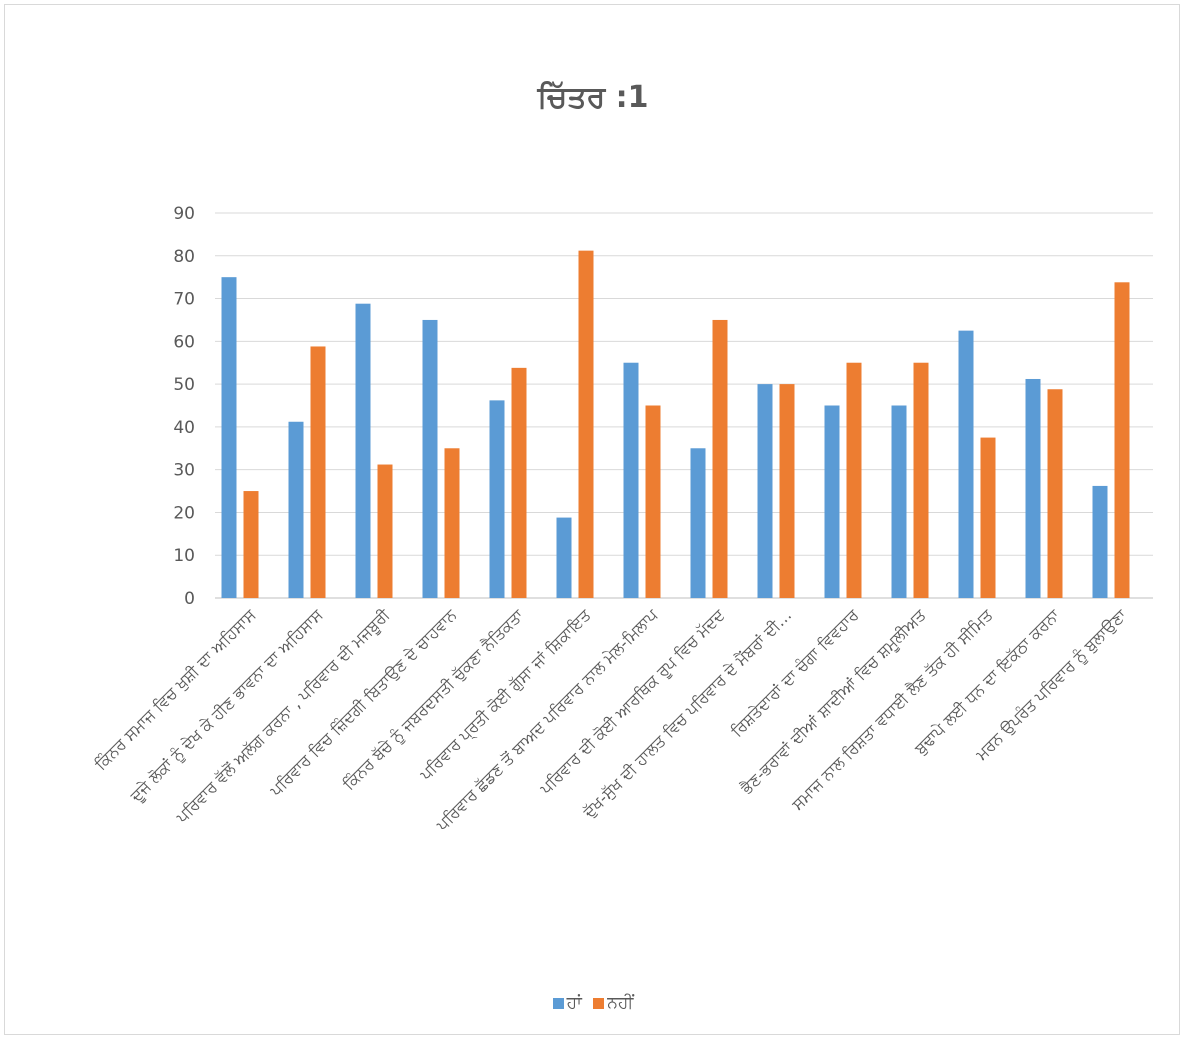 The width and height of the screenshot is (1186, 1039). I want to click on x-tick-label: ਰਿਸ਼ਤੇਦਾਰਾਂ ਦਾ ਚੰਗਾ ਵਿਵਹਾਰ, so click(795, 673).